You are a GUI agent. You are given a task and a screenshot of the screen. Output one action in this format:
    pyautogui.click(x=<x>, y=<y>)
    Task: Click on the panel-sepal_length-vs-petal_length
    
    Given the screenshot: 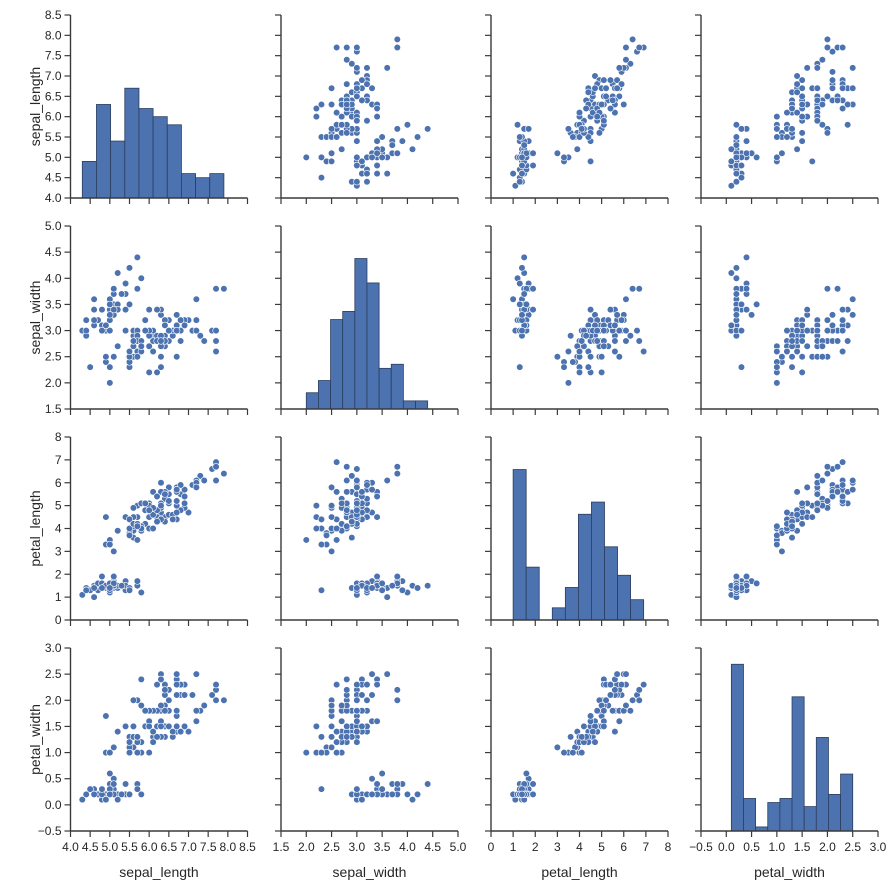 What is the action you would take?
    pyautogui.click(x=577, y=109)
    